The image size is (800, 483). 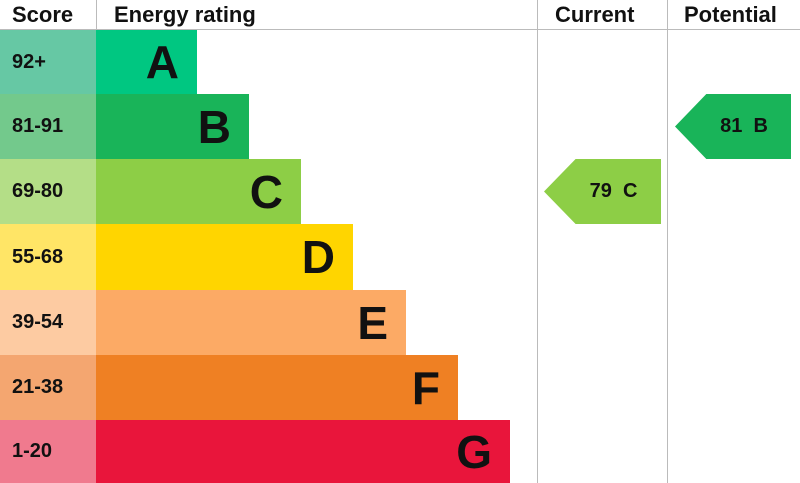 What do you see at coordinates (48, 191) in the screenshot?
I see `score-c: 69-80` at bounding box center [48, 191].